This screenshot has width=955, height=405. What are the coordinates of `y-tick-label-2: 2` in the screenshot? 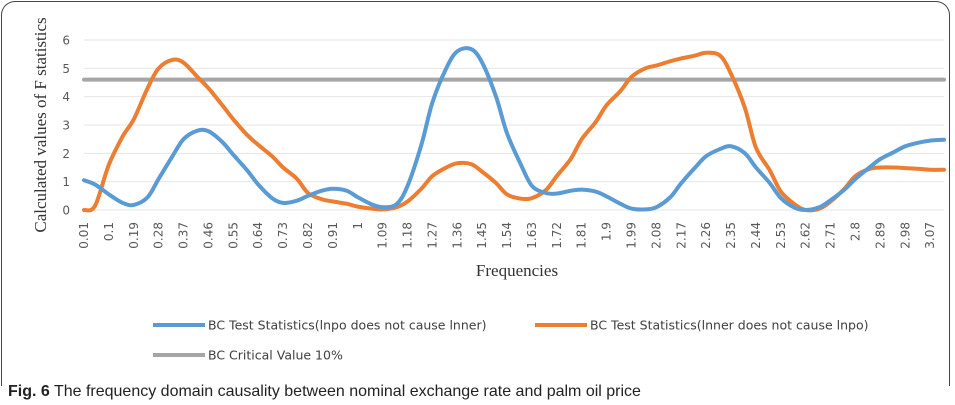 It's located at (66, 154).